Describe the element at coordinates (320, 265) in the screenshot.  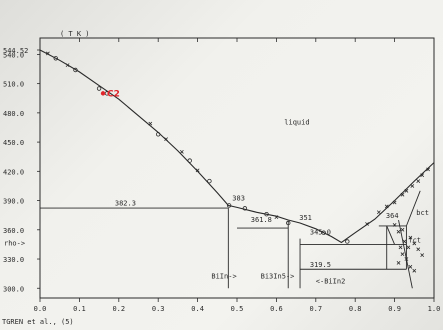
I see `temperature-label: 319.5` at that location.